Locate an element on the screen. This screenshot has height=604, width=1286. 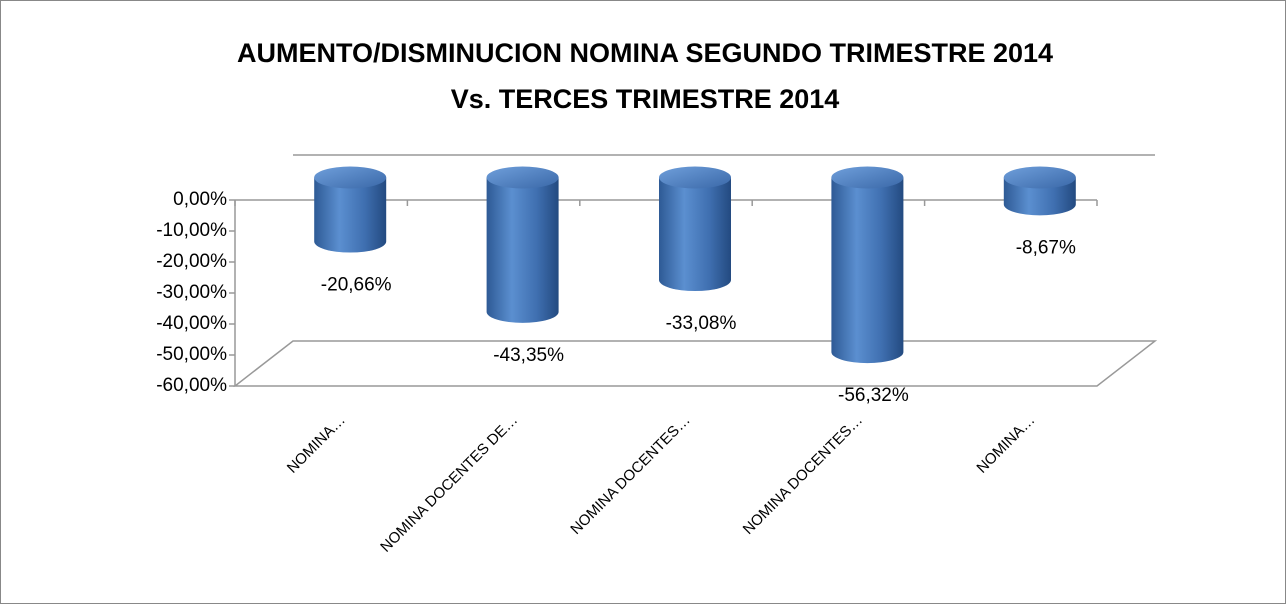
y-tick-label: -30,00% is located at coordinates (191, 292).